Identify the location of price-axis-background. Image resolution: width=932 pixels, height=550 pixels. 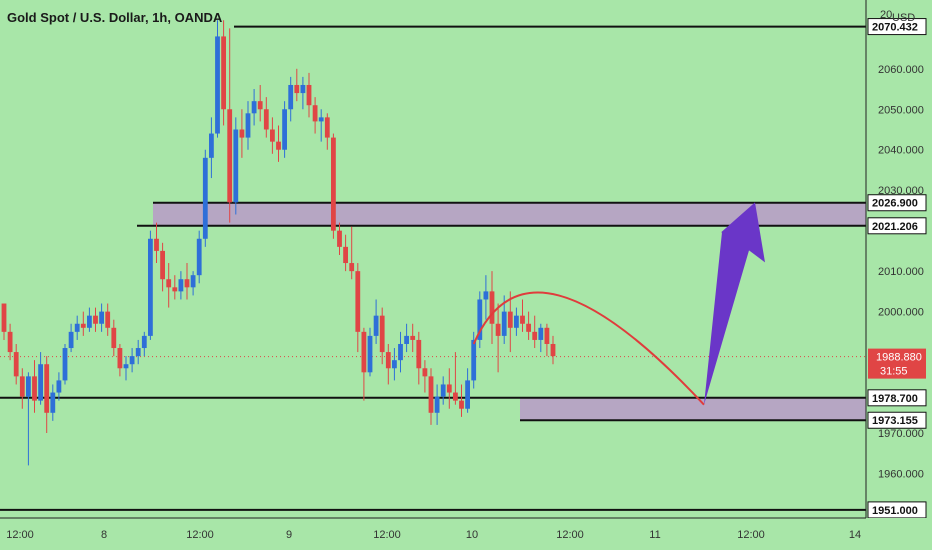
(899, 259).